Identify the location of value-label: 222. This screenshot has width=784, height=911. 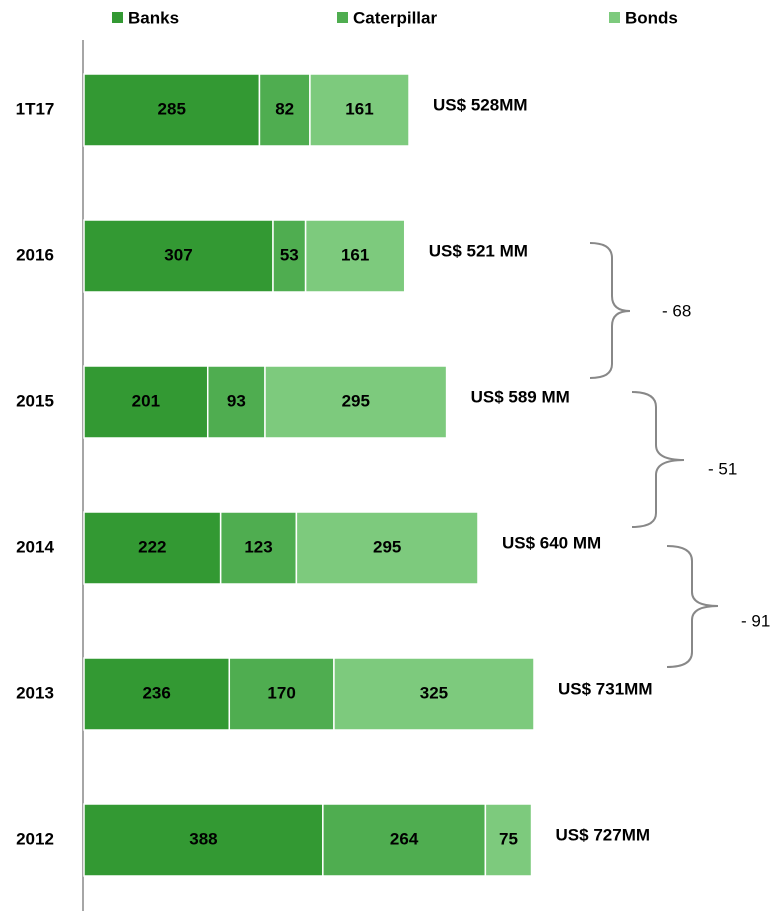
(152, 546).